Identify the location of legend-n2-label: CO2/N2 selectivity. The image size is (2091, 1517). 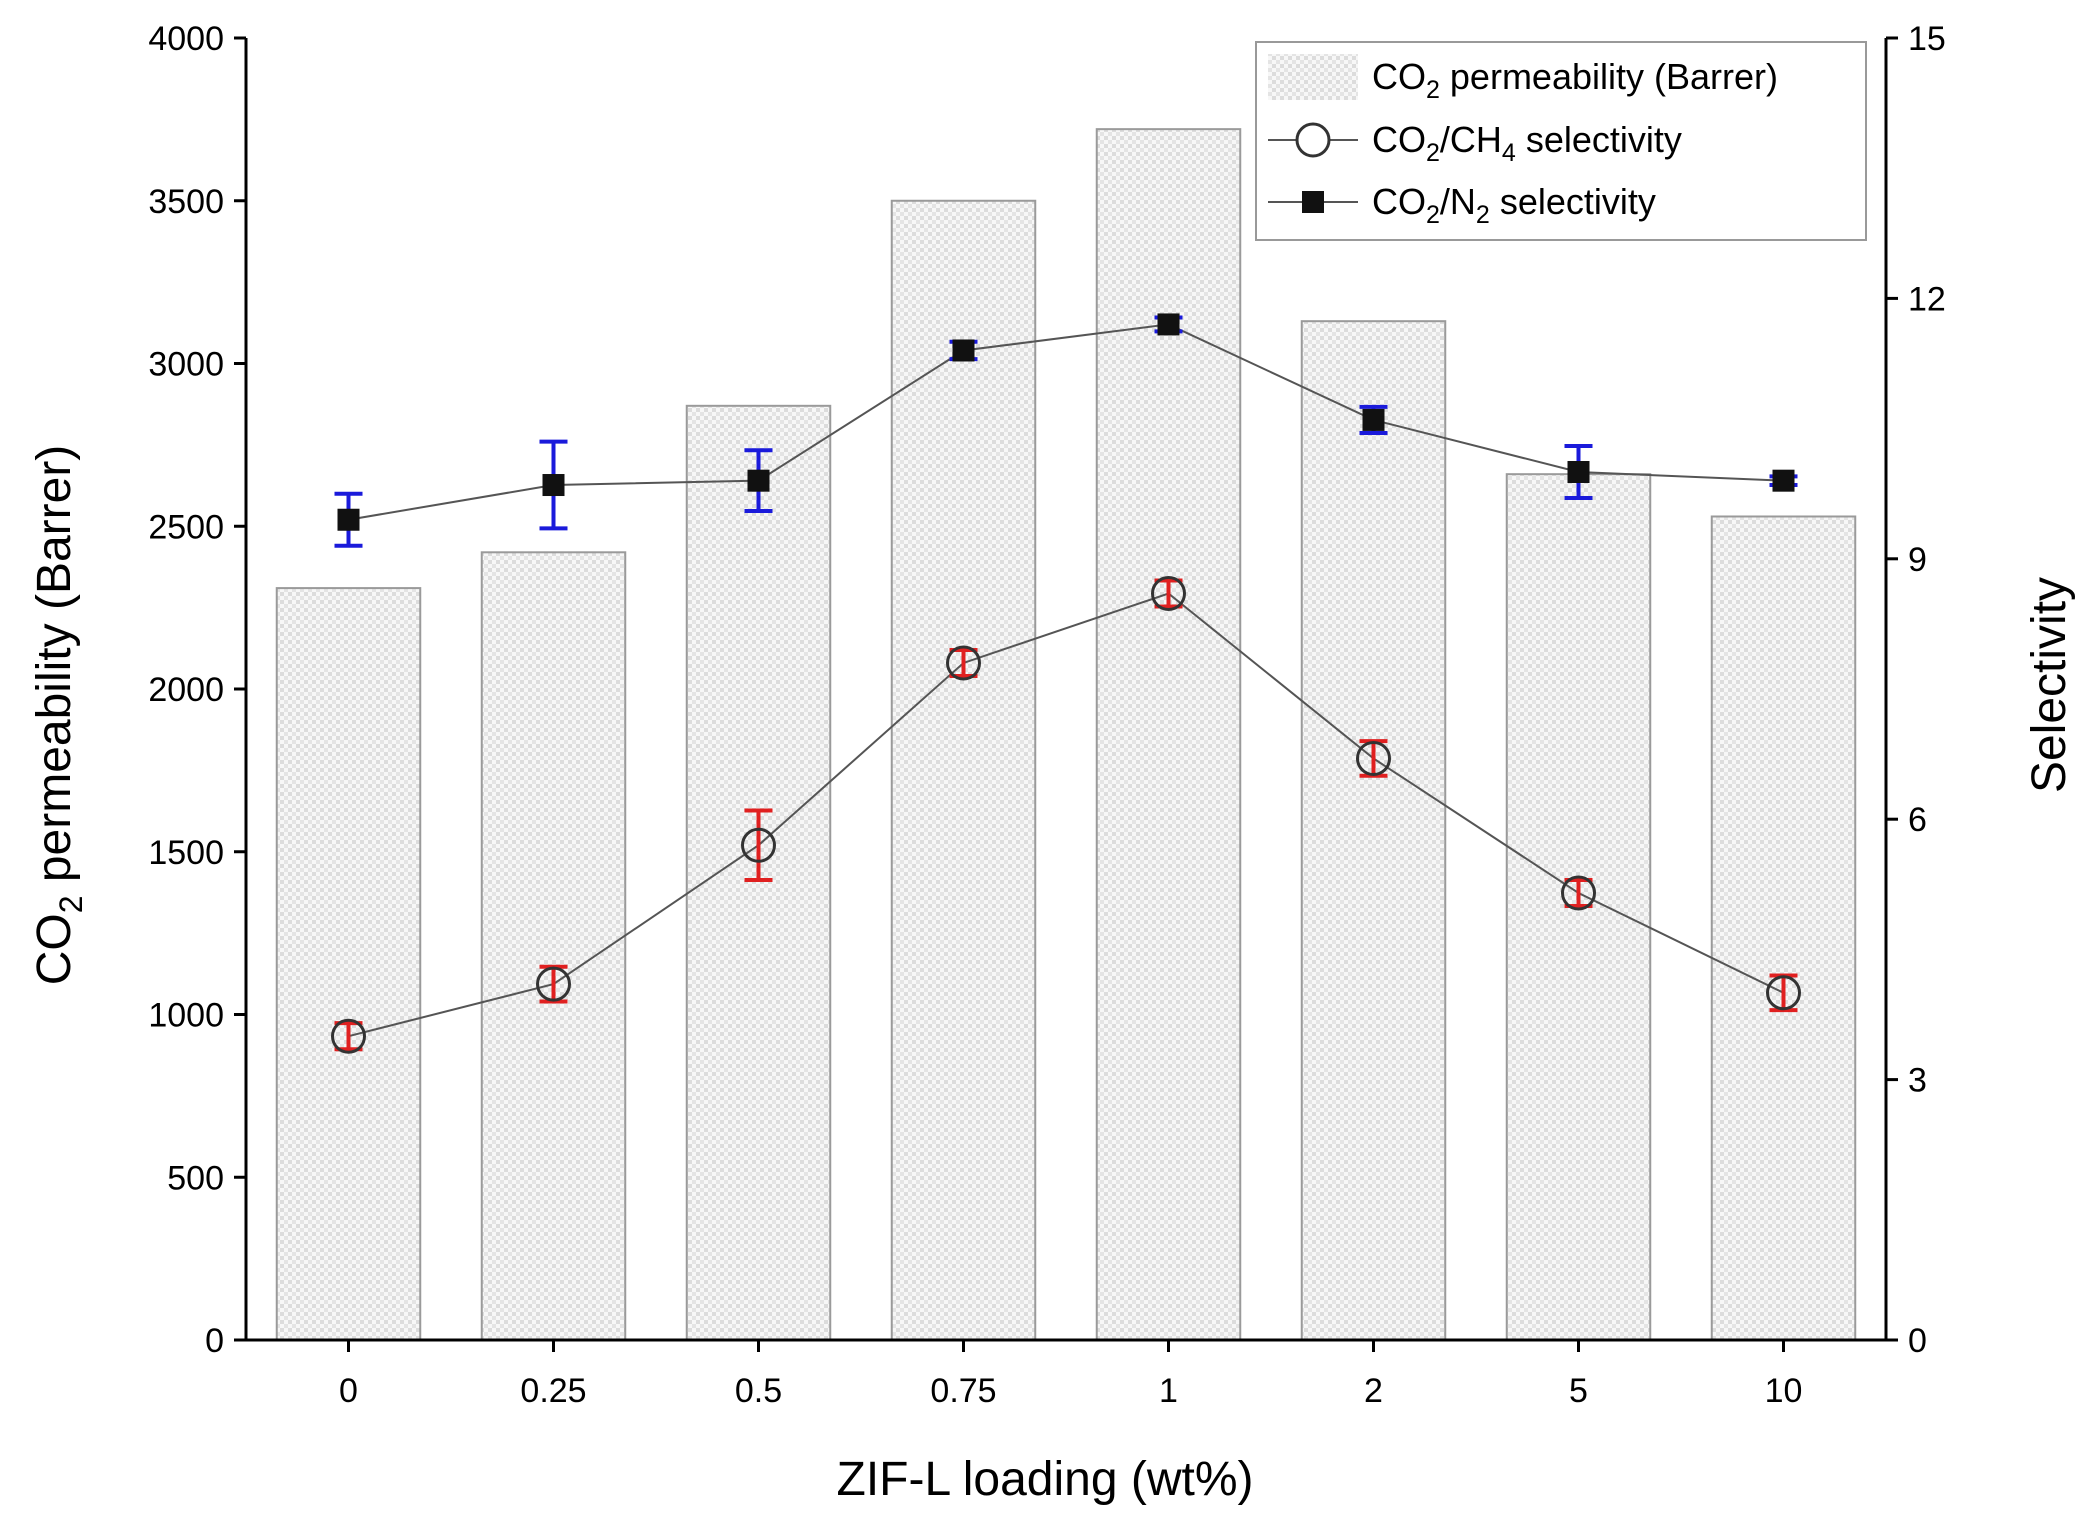
(1514, 205).